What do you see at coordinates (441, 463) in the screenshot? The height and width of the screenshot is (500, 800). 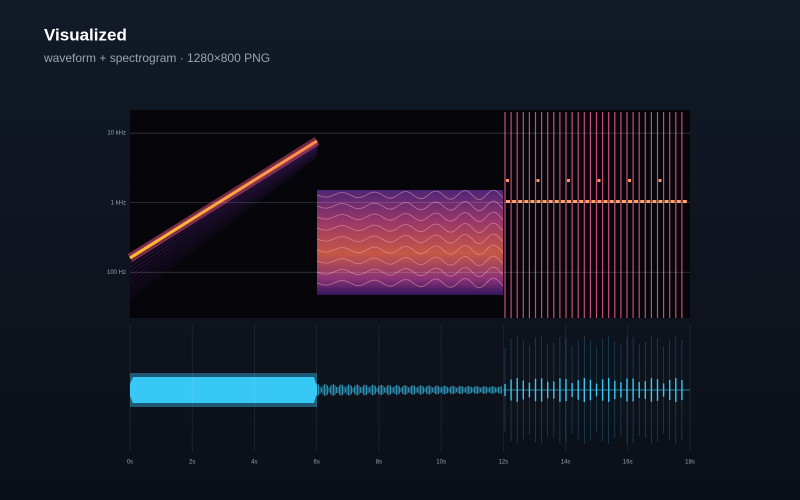 I see `x-tick-label: 10s` at bounding box center [441, 463].